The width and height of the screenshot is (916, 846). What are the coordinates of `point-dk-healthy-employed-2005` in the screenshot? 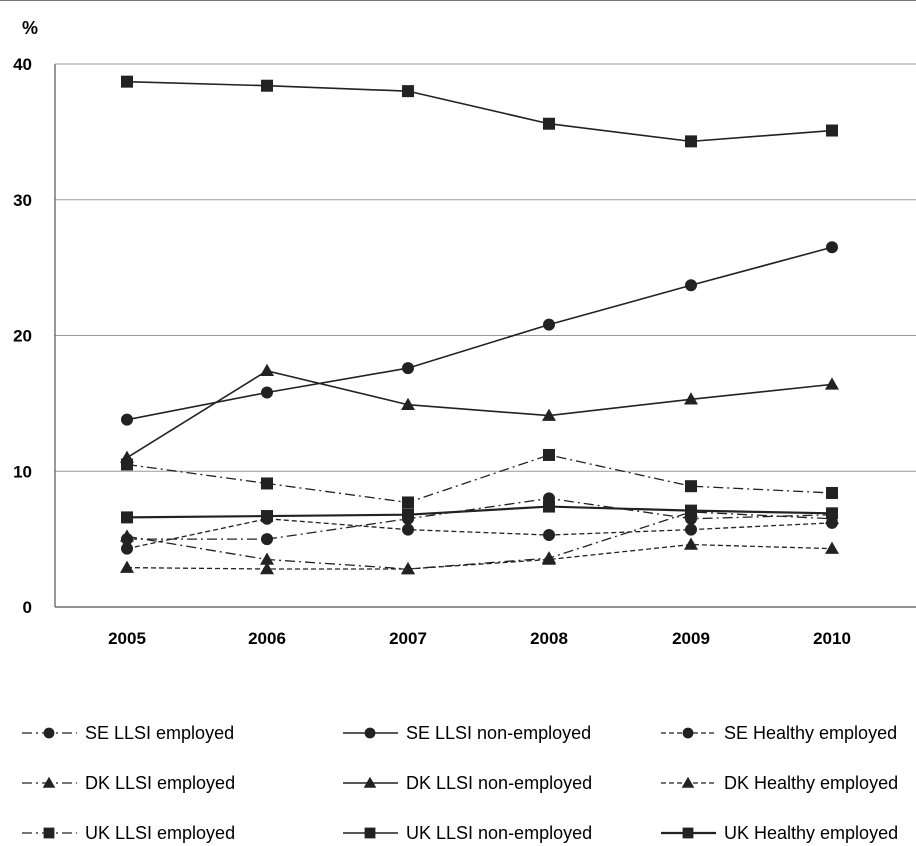 It's located at (127, 566).